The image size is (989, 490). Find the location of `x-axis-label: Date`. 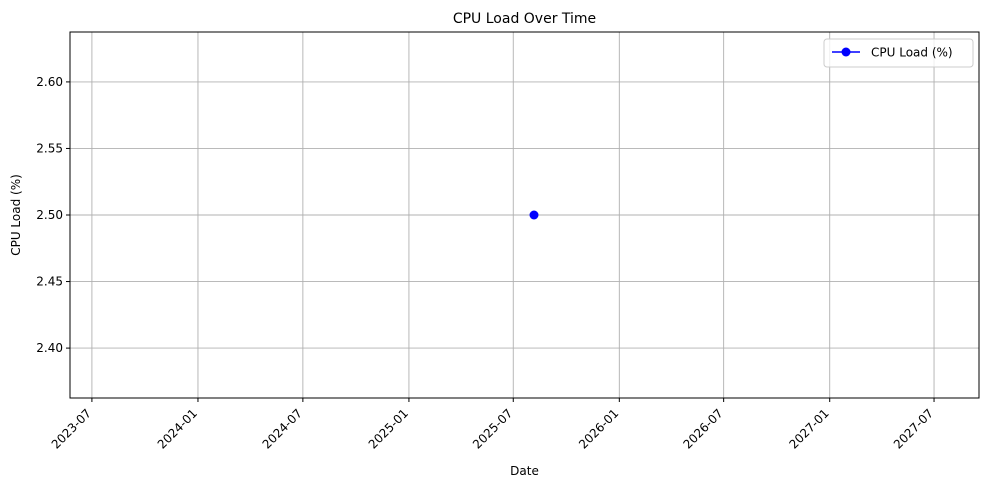

x-axis-label: Date is located at coordinates (524, 471).